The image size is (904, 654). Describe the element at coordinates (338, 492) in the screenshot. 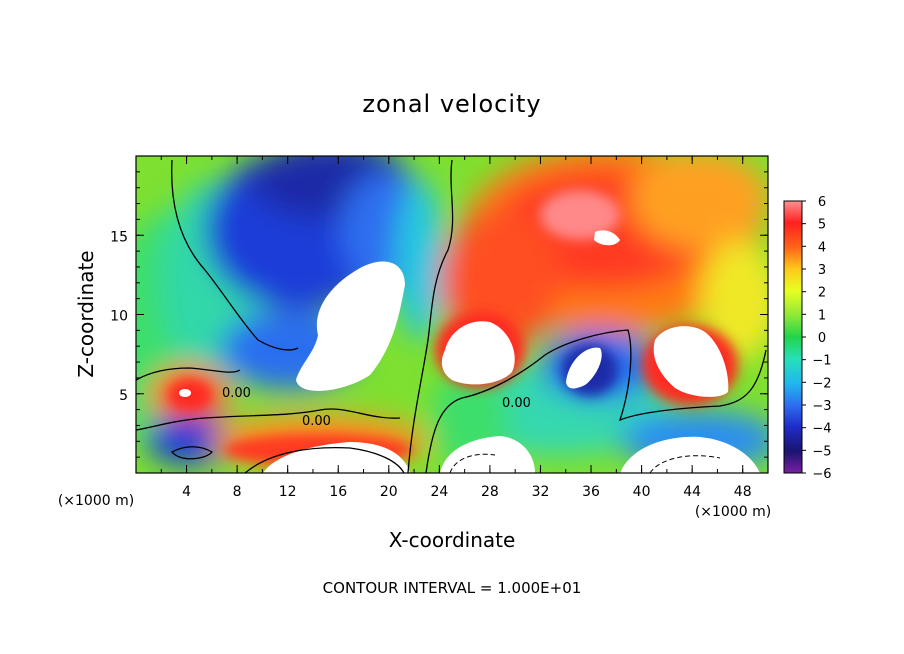

I see `x-tick-label: 16` at that location.